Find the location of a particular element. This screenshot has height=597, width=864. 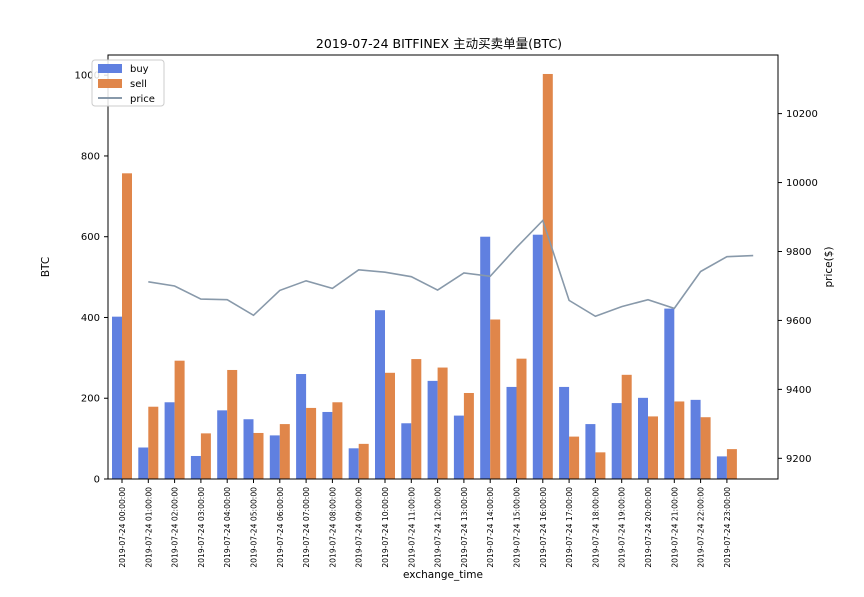

x-tick-label: 2019-07-24 09:00:00 is located at coordinates (359, 527).